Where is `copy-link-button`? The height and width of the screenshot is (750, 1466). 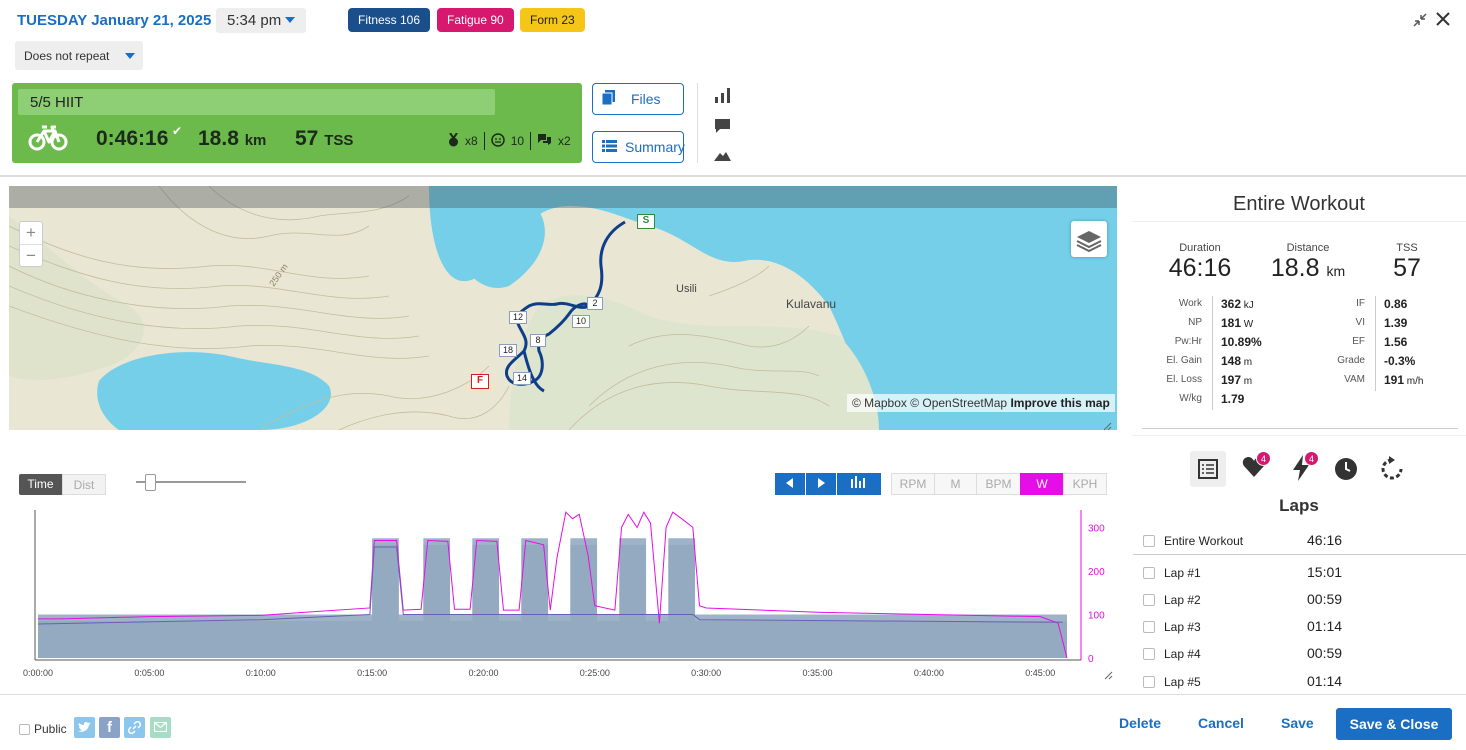 copy-link-button is located at coordinates (134, 727).